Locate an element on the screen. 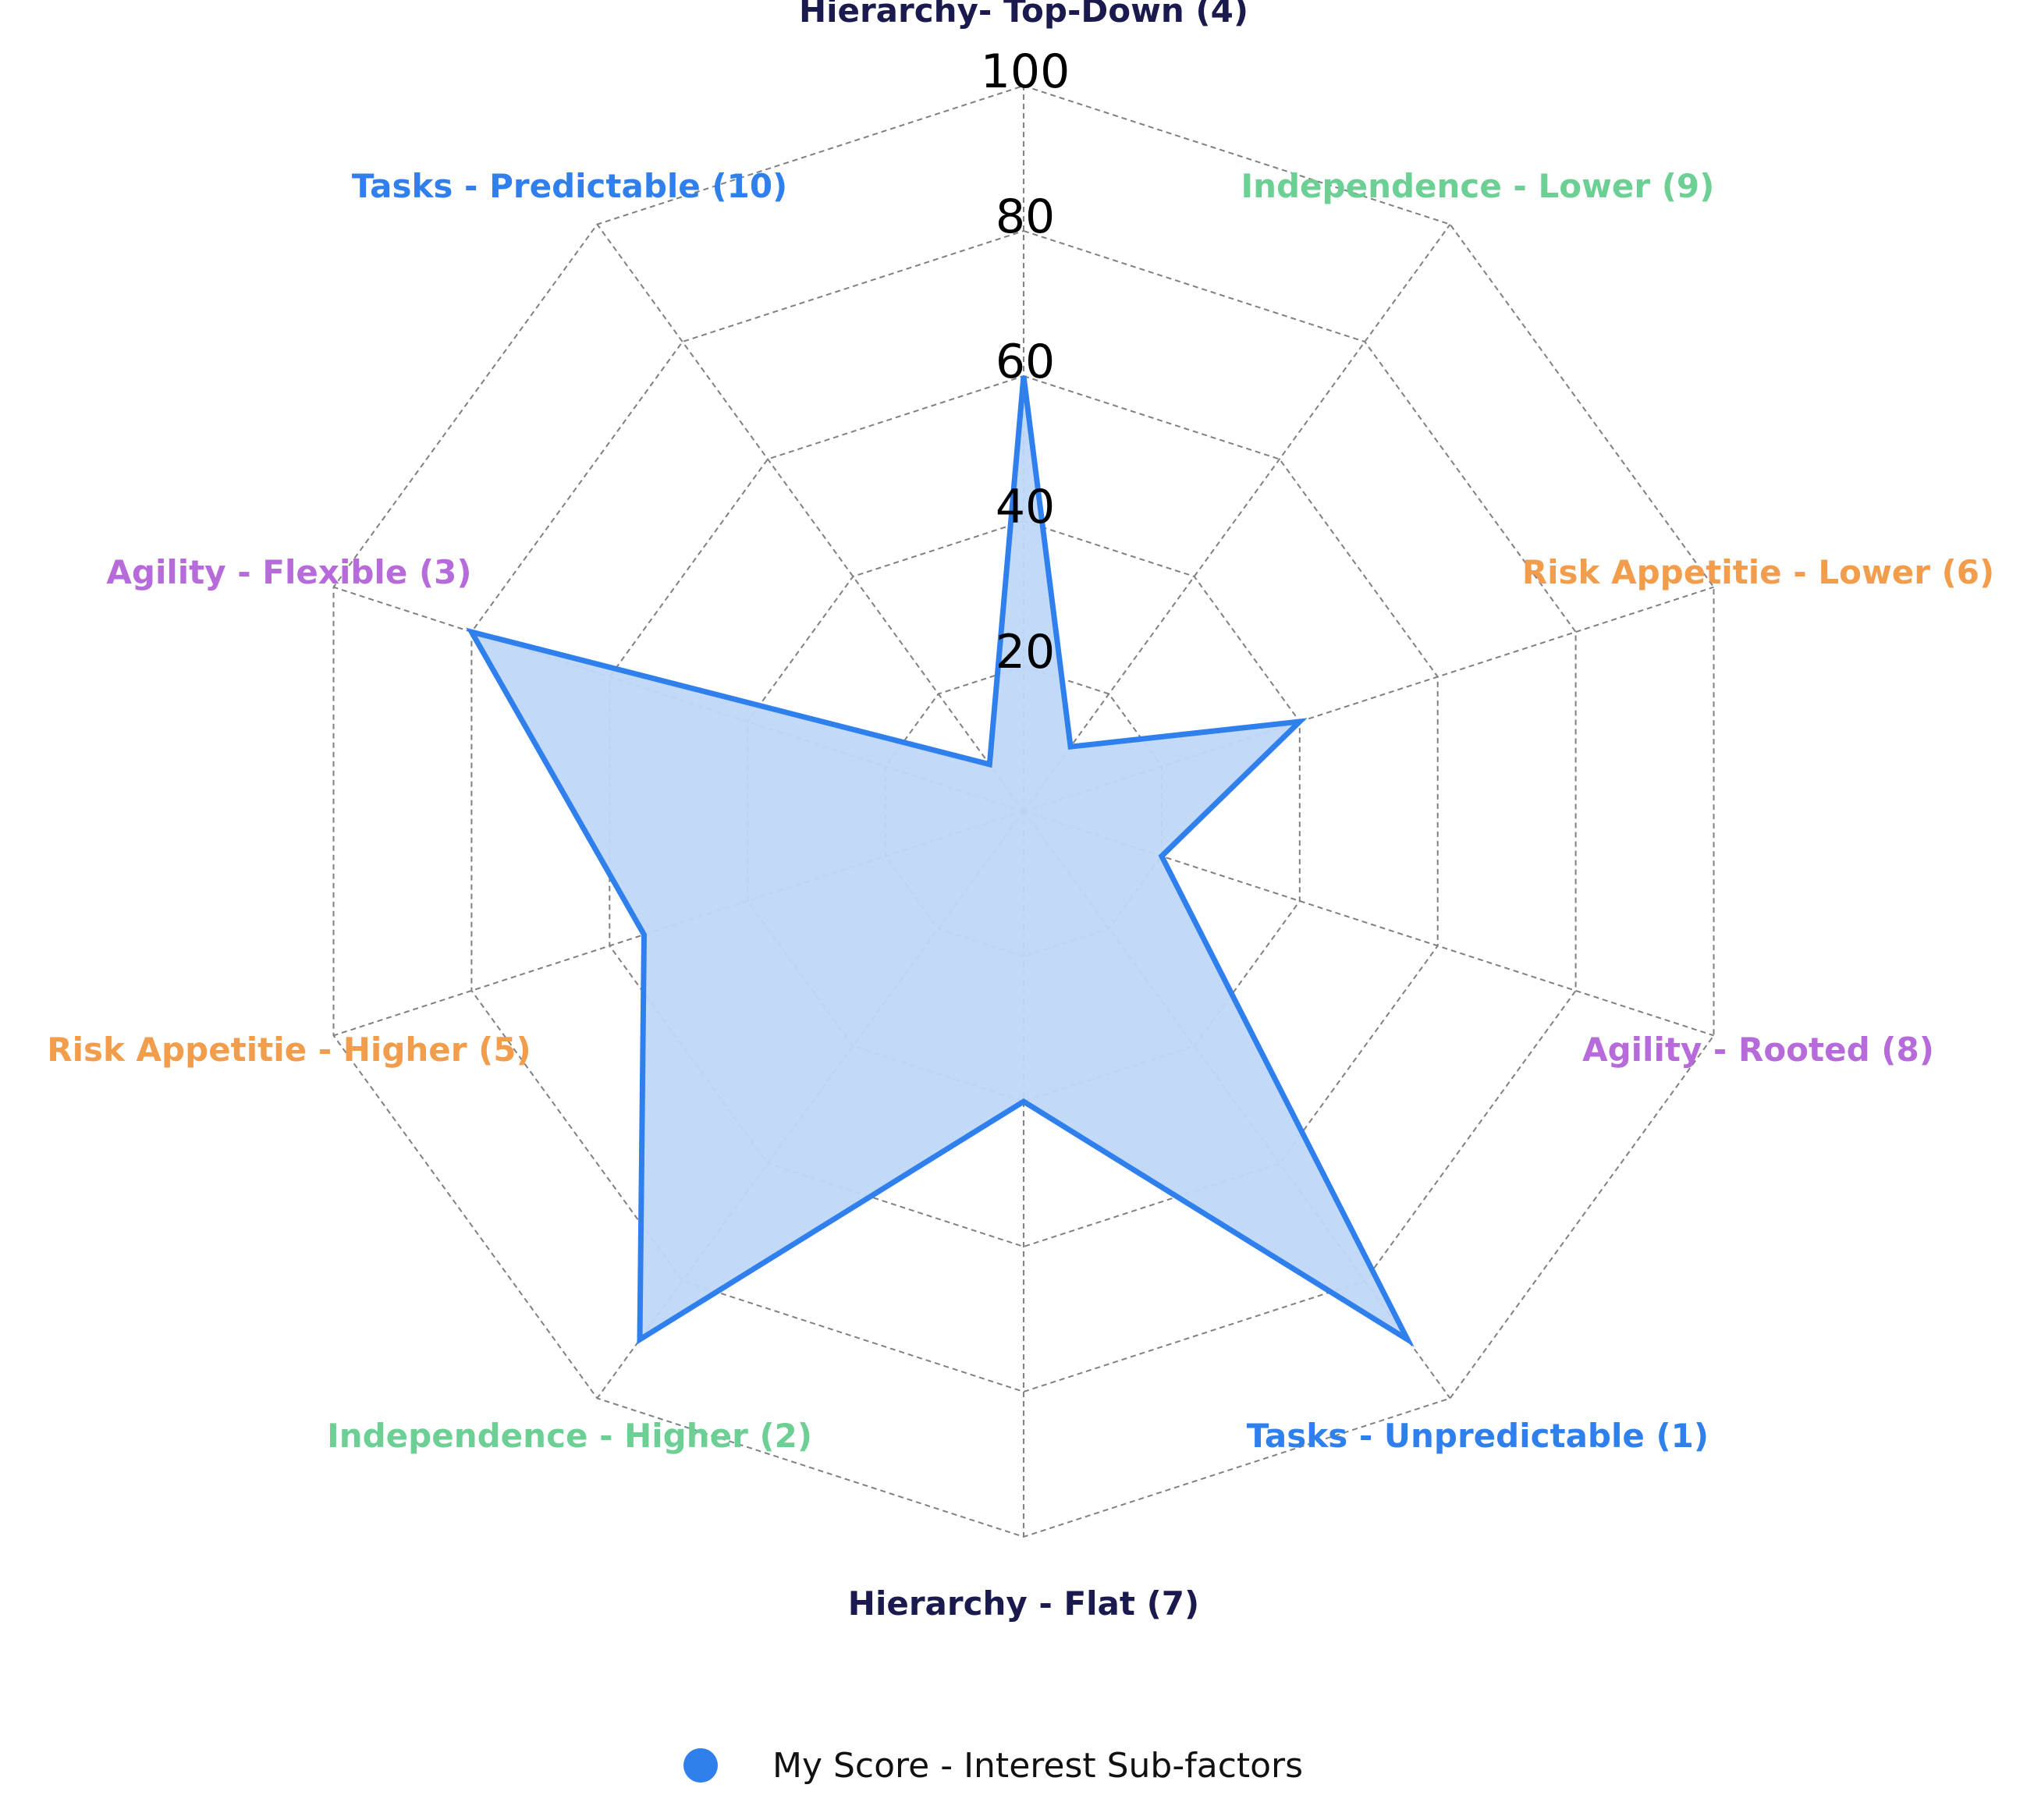 The image size is (2027, 1820). radial-tick-labels: 20 40 60 80 100 is located at coordinates (1025, 361).